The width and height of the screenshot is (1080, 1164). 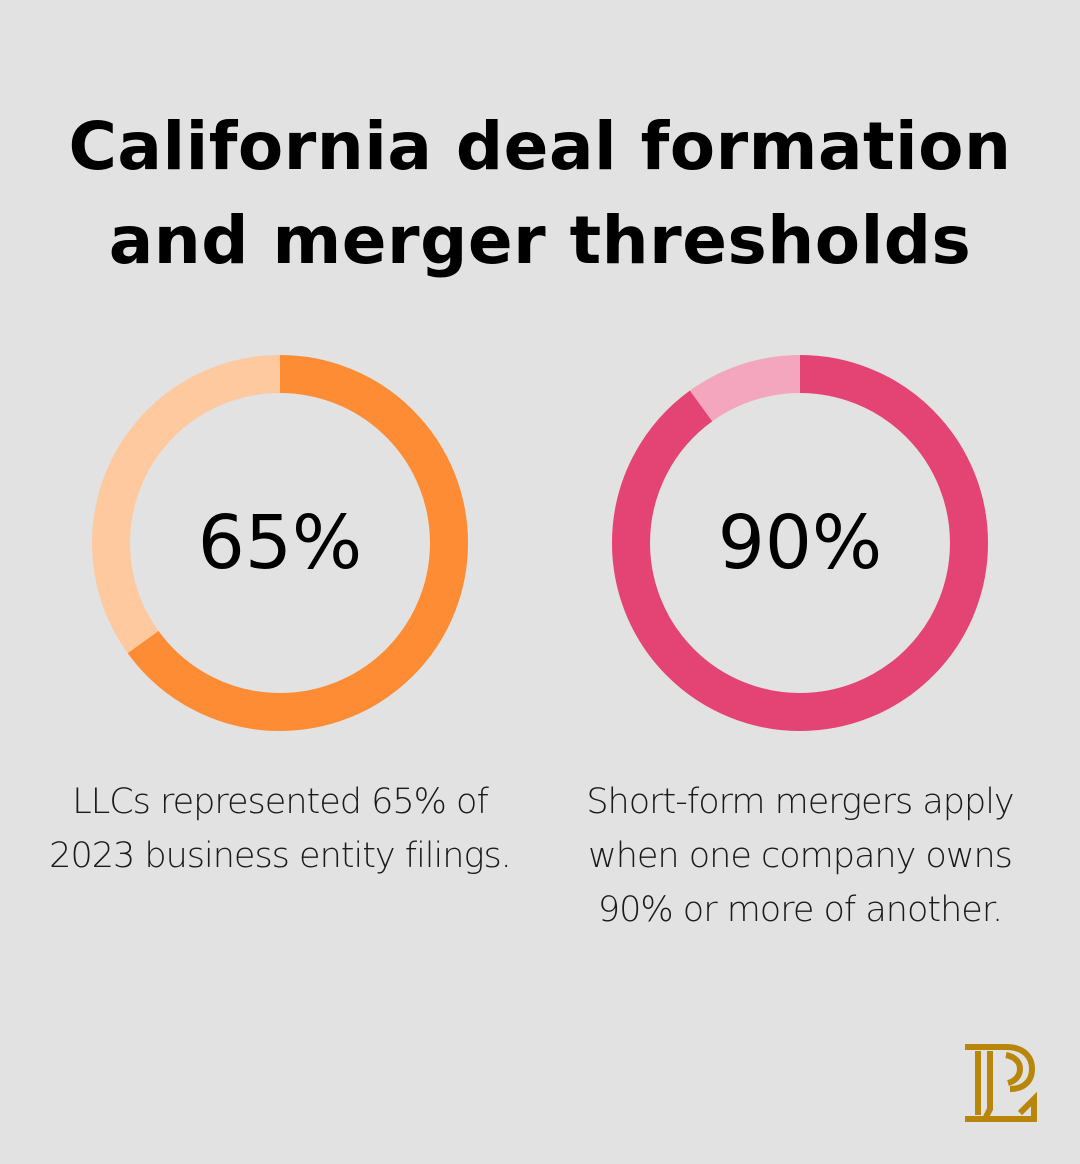 I want to click on title-line-1: California deal formation, so click(x=540, y=146).